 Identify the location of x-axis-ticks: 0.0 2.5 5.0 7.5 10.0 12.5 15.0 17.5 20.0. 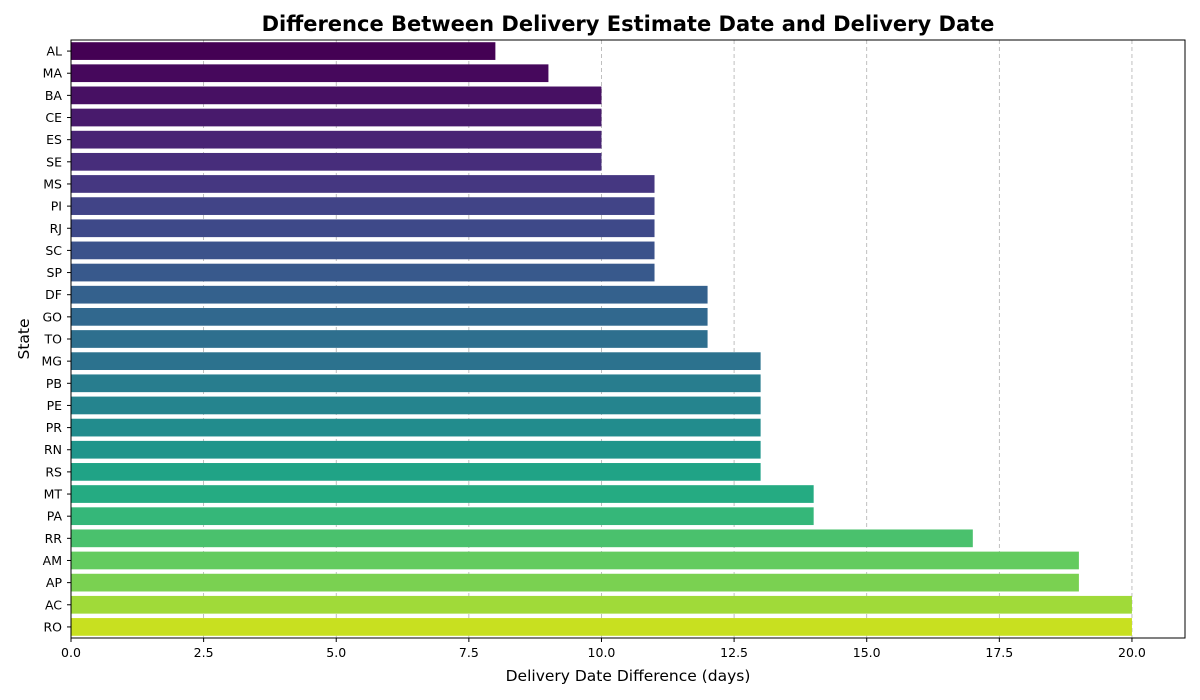
(603, 649).